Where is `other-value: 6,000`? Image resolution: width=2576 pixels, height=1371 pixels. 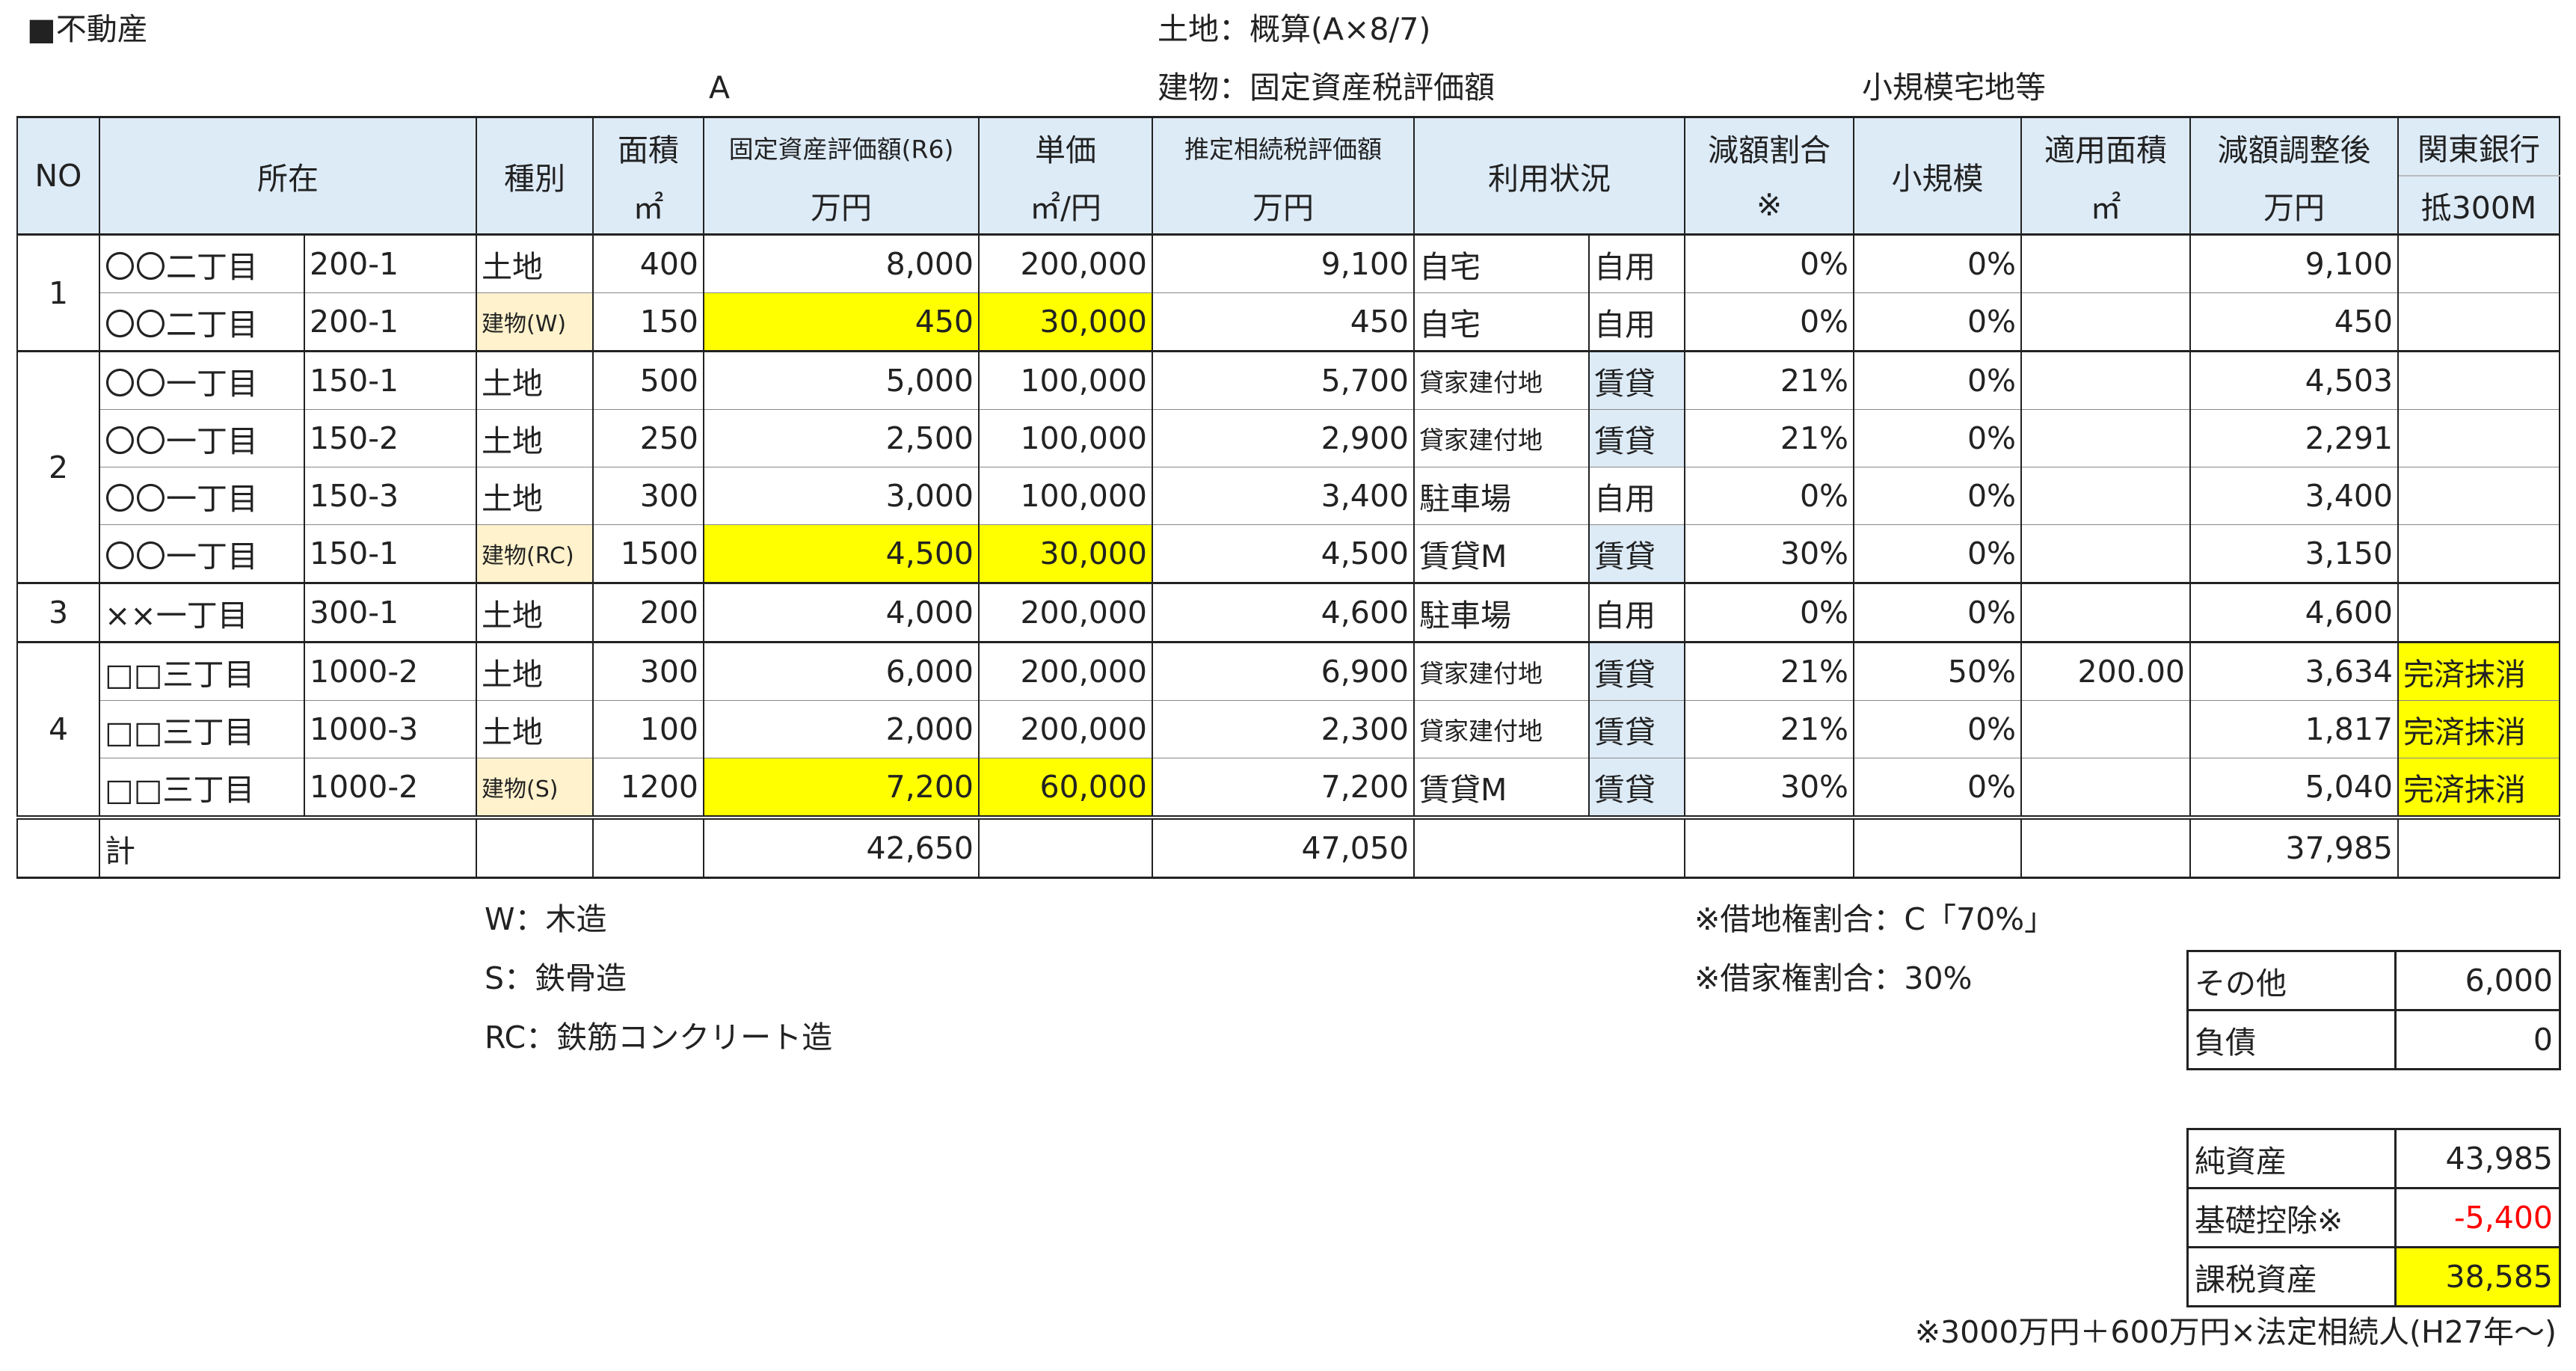 other-value: 6,000 is located at coordinates (2477, 981).